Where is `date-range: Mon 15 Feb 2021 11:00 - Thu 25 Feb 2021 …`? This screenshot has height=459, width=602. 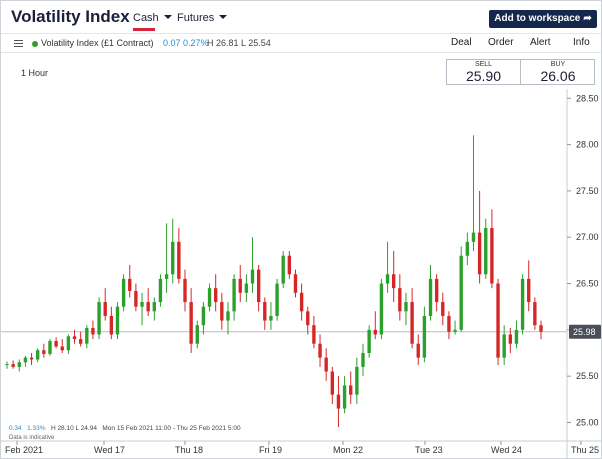 date-range: Mon 15 Feb 2021 11:00 - Thu 25 Feb 2021 … is located at coordinates (171, 428).